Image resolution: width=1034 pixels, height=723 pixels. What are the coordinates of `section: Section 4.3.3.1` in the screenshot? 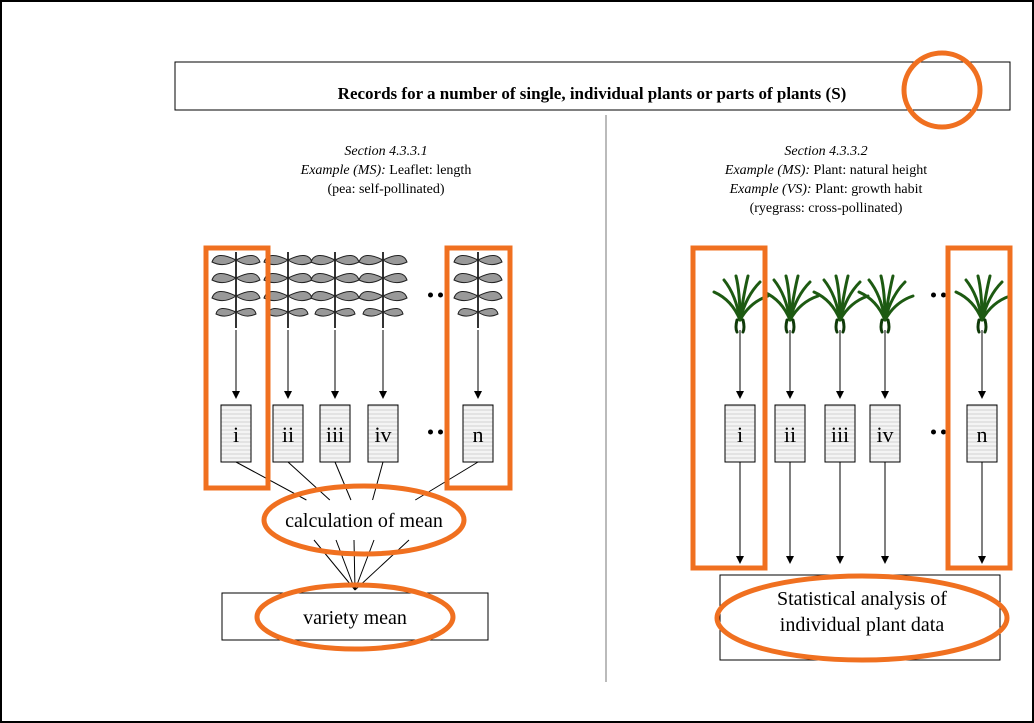 It's located at (385, 151).